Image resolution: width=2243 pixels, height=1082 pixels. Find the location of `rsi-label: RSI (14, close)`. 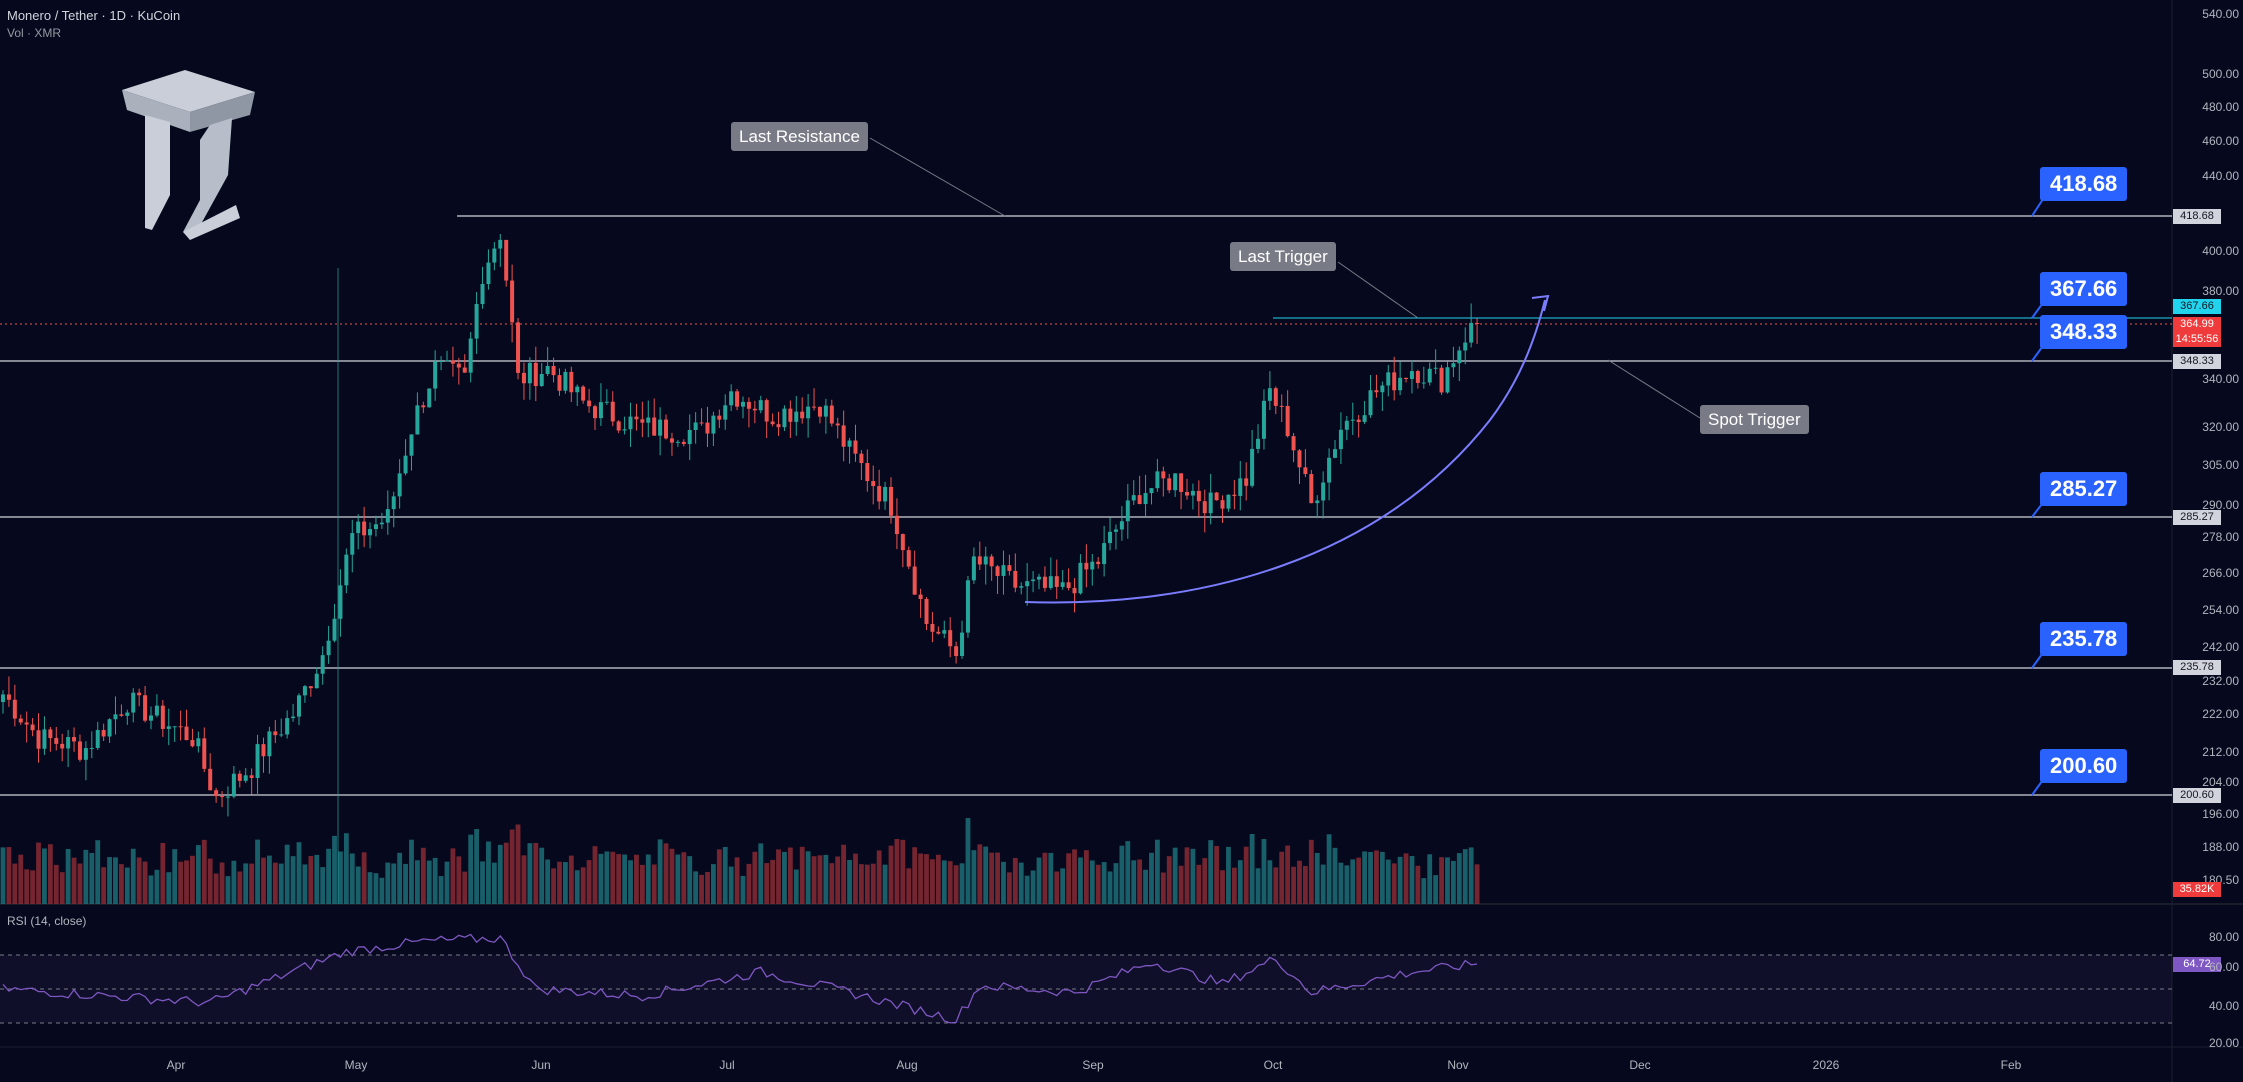

rsi-label: RSI (14, close) is located at coordinates (47, 921).